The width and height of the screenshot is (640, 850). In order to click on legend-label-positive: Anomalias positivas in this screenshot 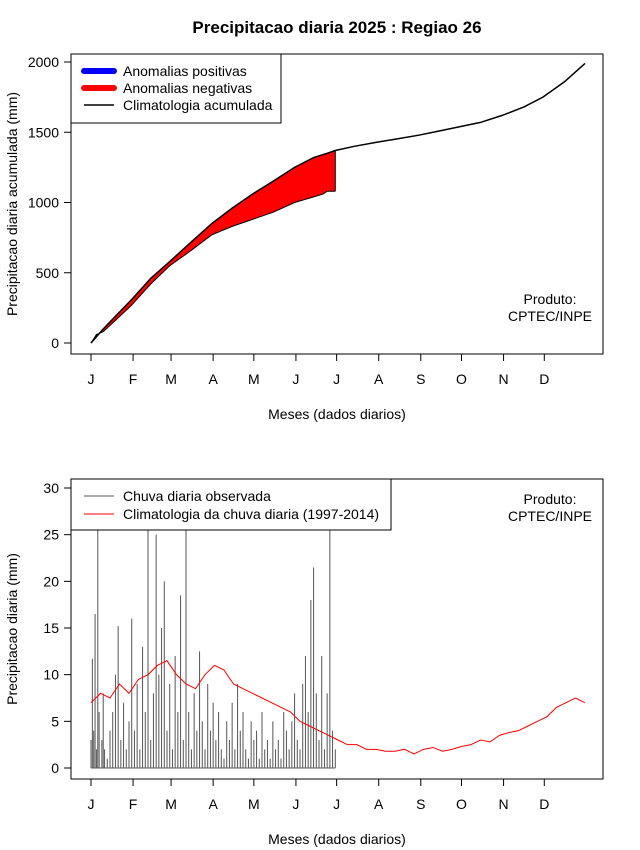, I will do `click(185, 71)`.